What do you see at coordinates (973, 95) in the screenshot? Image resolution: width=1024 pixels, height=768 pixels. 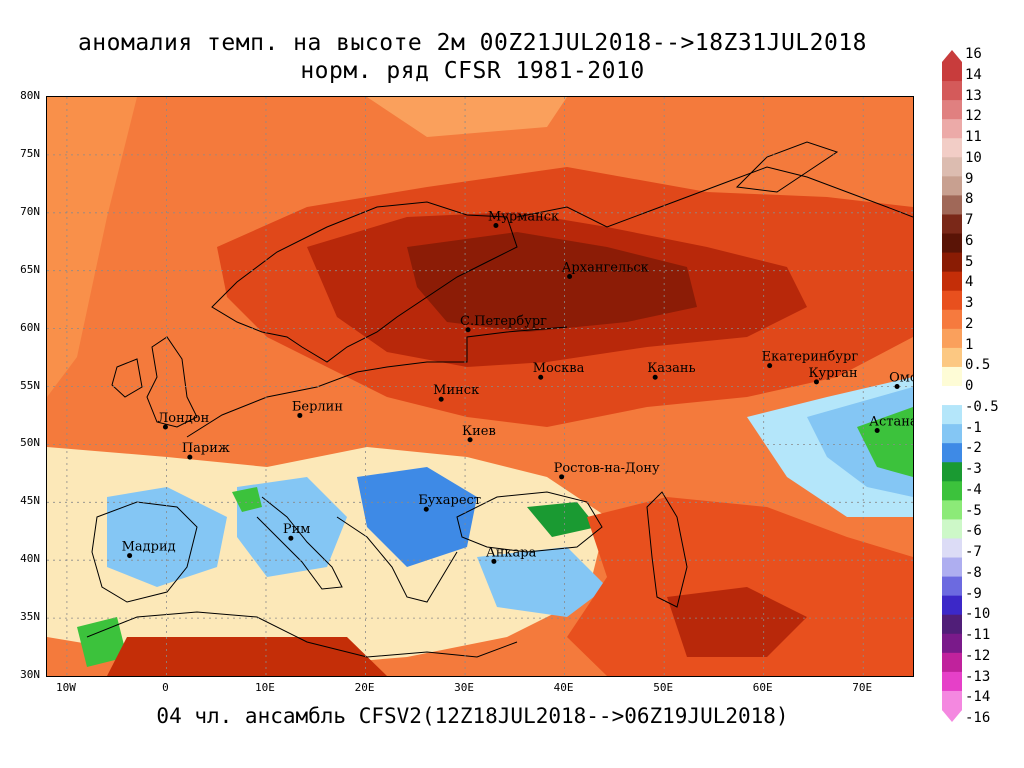 I see `colorbar-label: 13` at bounding box center [973, 95].